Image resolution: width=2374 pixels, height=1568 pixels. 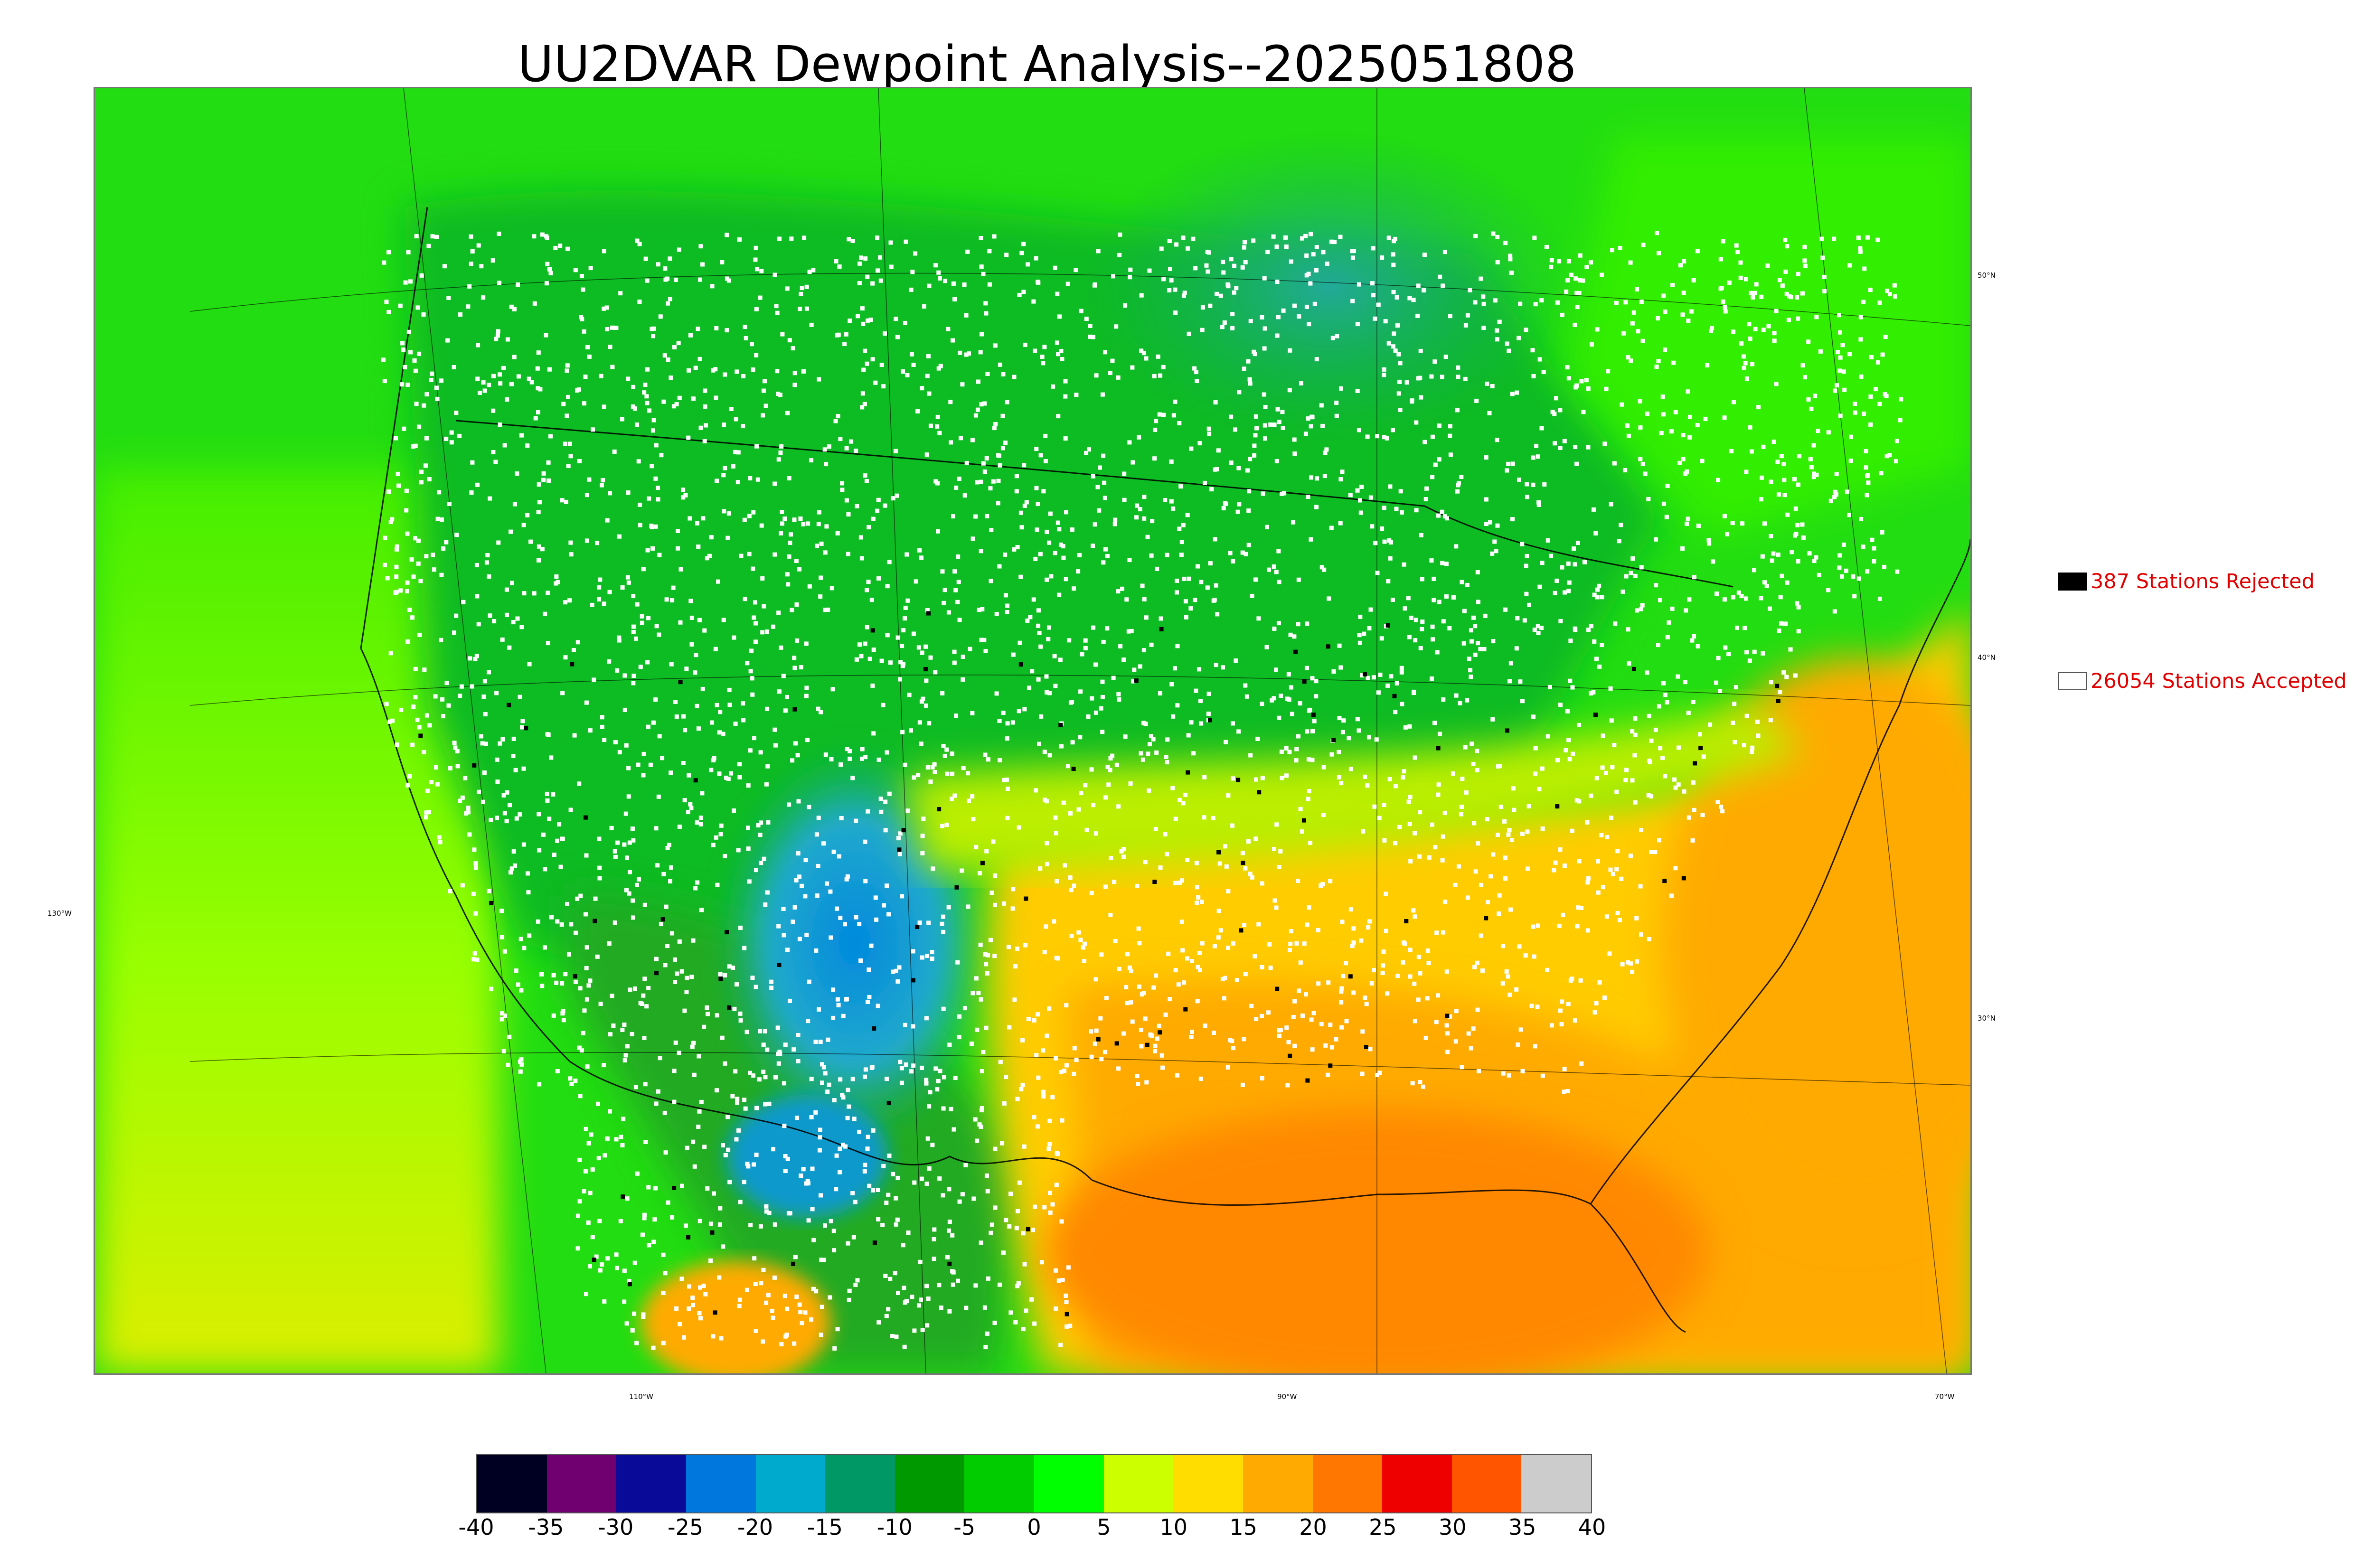 What do you see at coordinates (1104, 1527) in the screenshot?
I see `colorbar-tick-label: 5` at bounding box center [1104, 1527].